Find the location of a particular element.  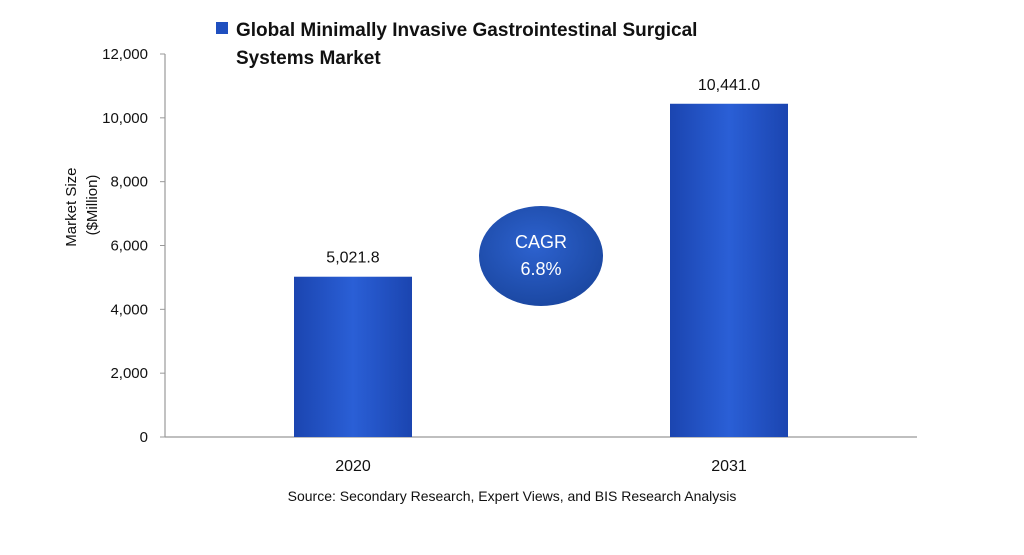

y-tick-label: 4,000 is located at coordinates (129, 309).